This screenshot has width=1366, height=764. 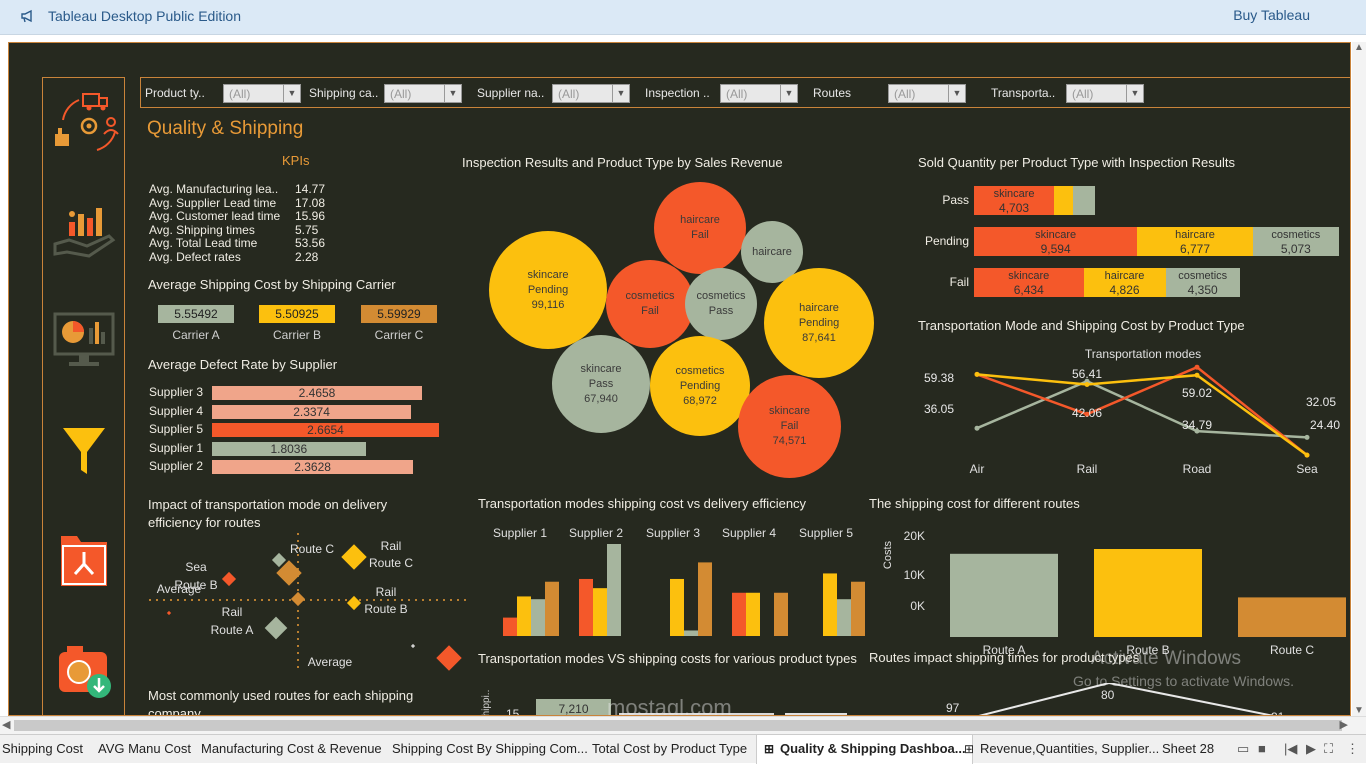 I want to click on defect-rate-bar: 2.6654, so click(x=325, y=430).